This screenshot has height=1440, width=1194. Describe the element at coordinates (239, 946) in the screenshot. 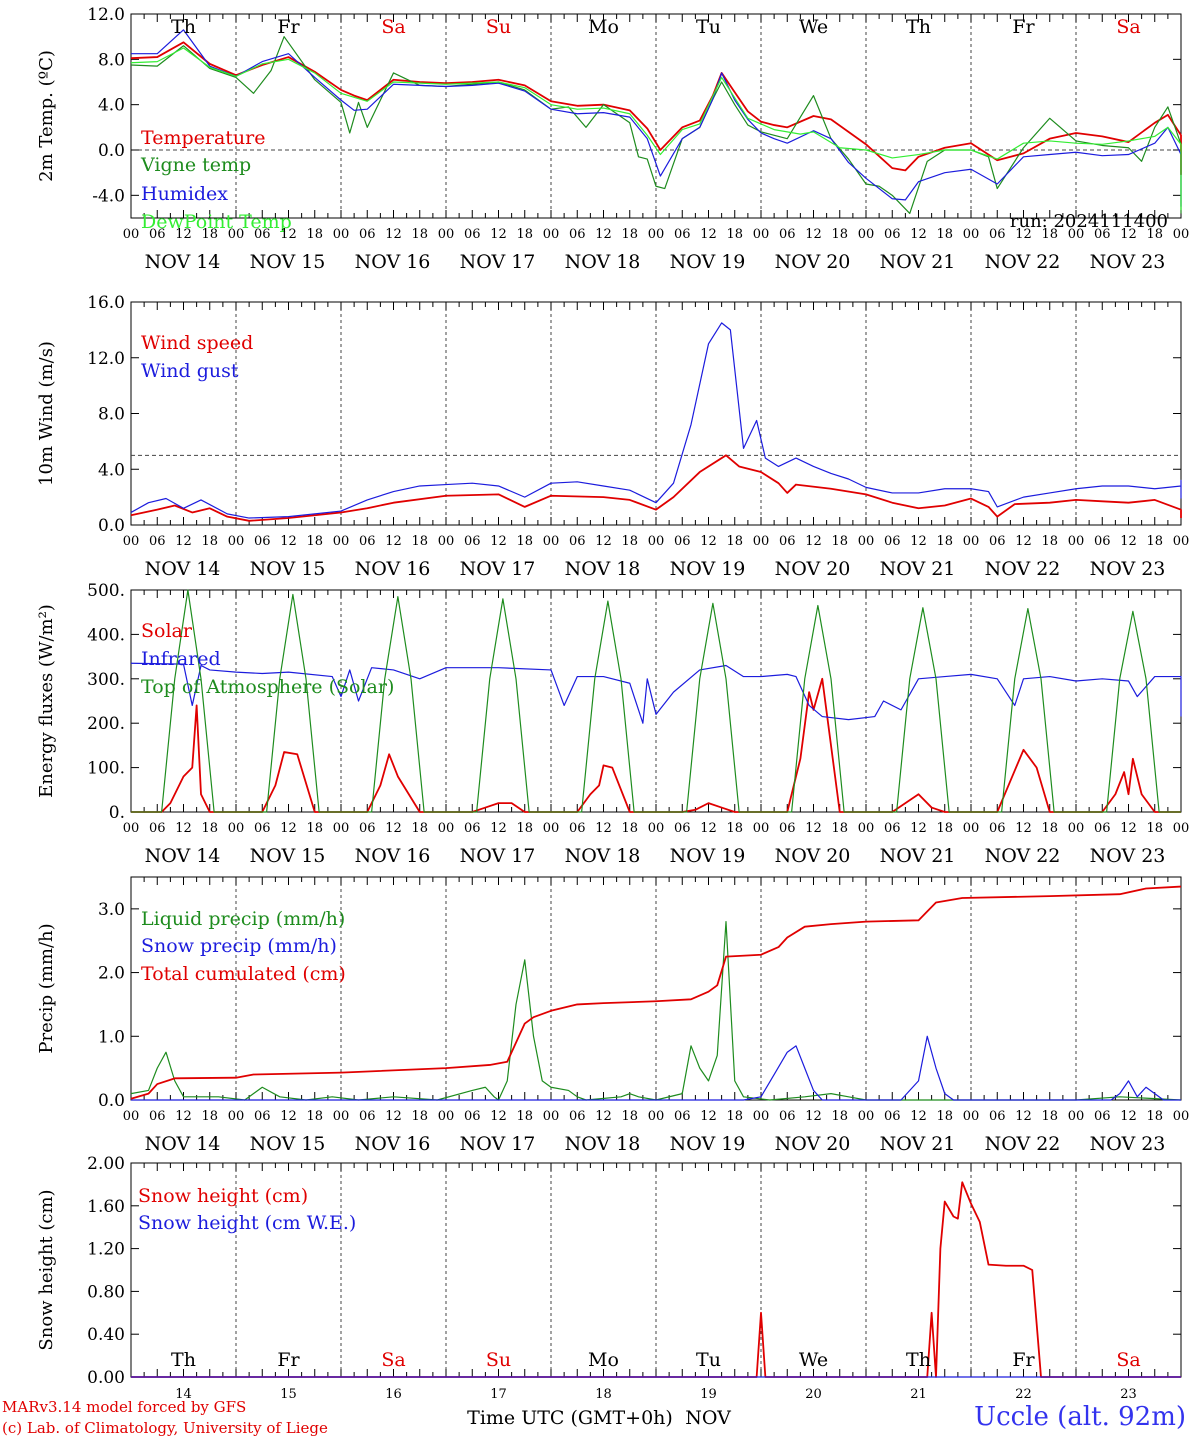

I see `legend-entry: Snow precip (mm/h)` at that location.